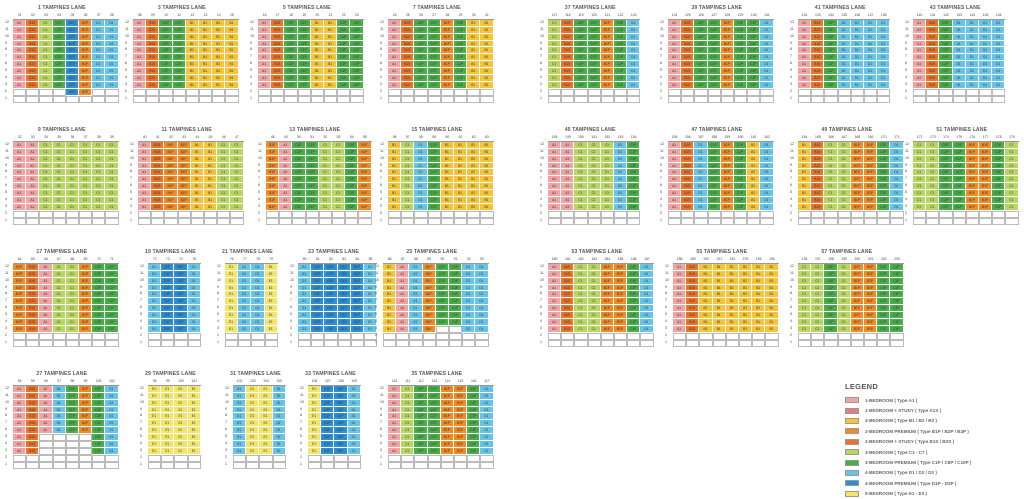 Image resolution: width=1024 pixels, height=499 pixels. Describe the element at coordinates (315, 403) in the screenshot. I see `unit-cell: E1` at that location.